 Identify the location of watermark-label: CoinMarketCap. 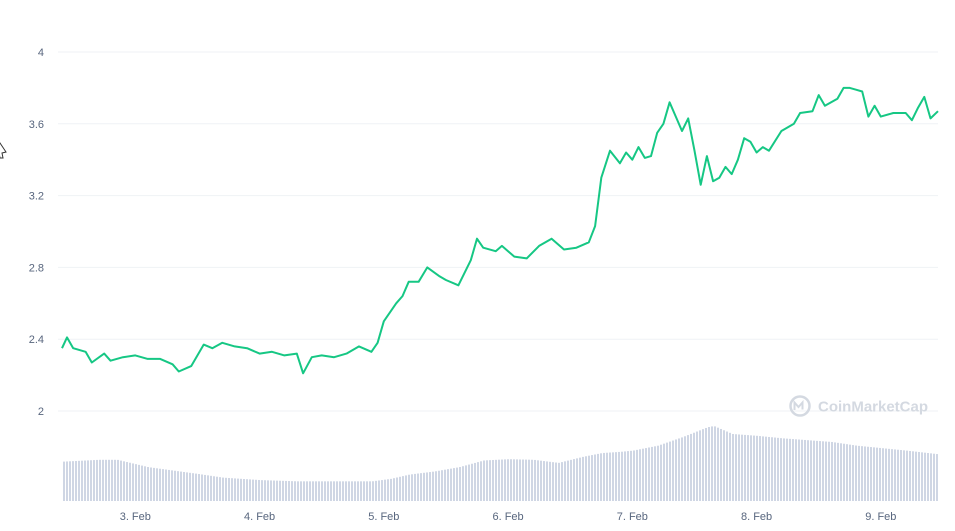
(873, 407).